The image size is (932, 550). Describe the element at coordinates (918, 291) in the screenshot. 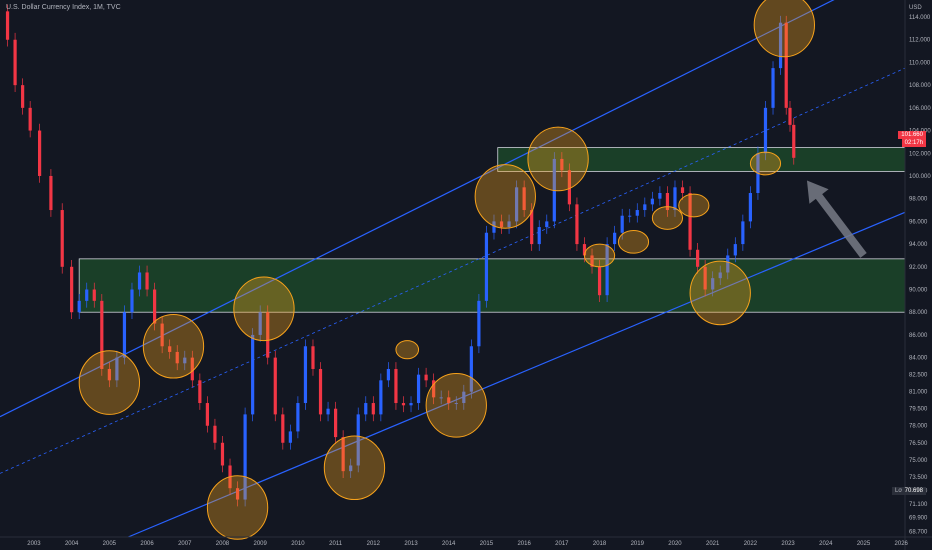

I see `price-tick-label: 90.000` at that location.